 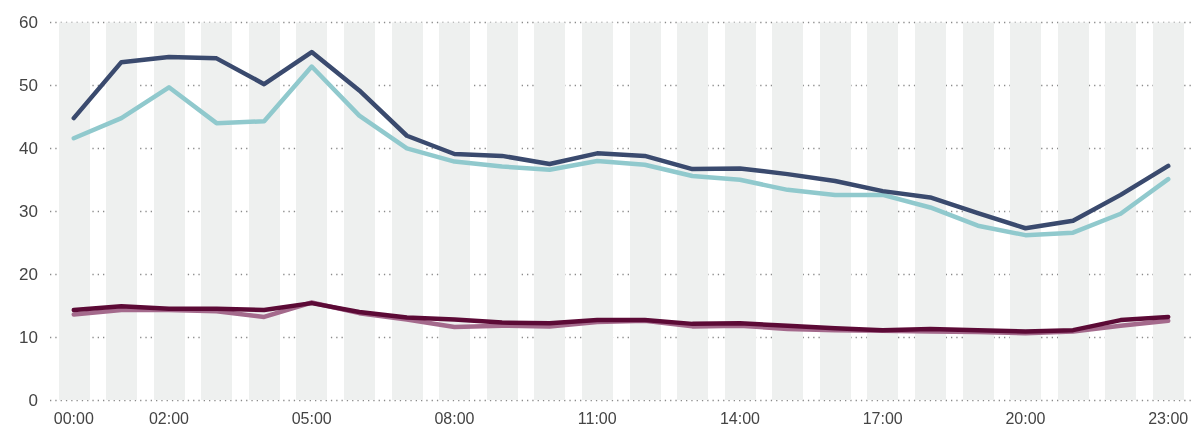 I want to click on x-tick-label: 23:00, so click(x=1168, y=418).